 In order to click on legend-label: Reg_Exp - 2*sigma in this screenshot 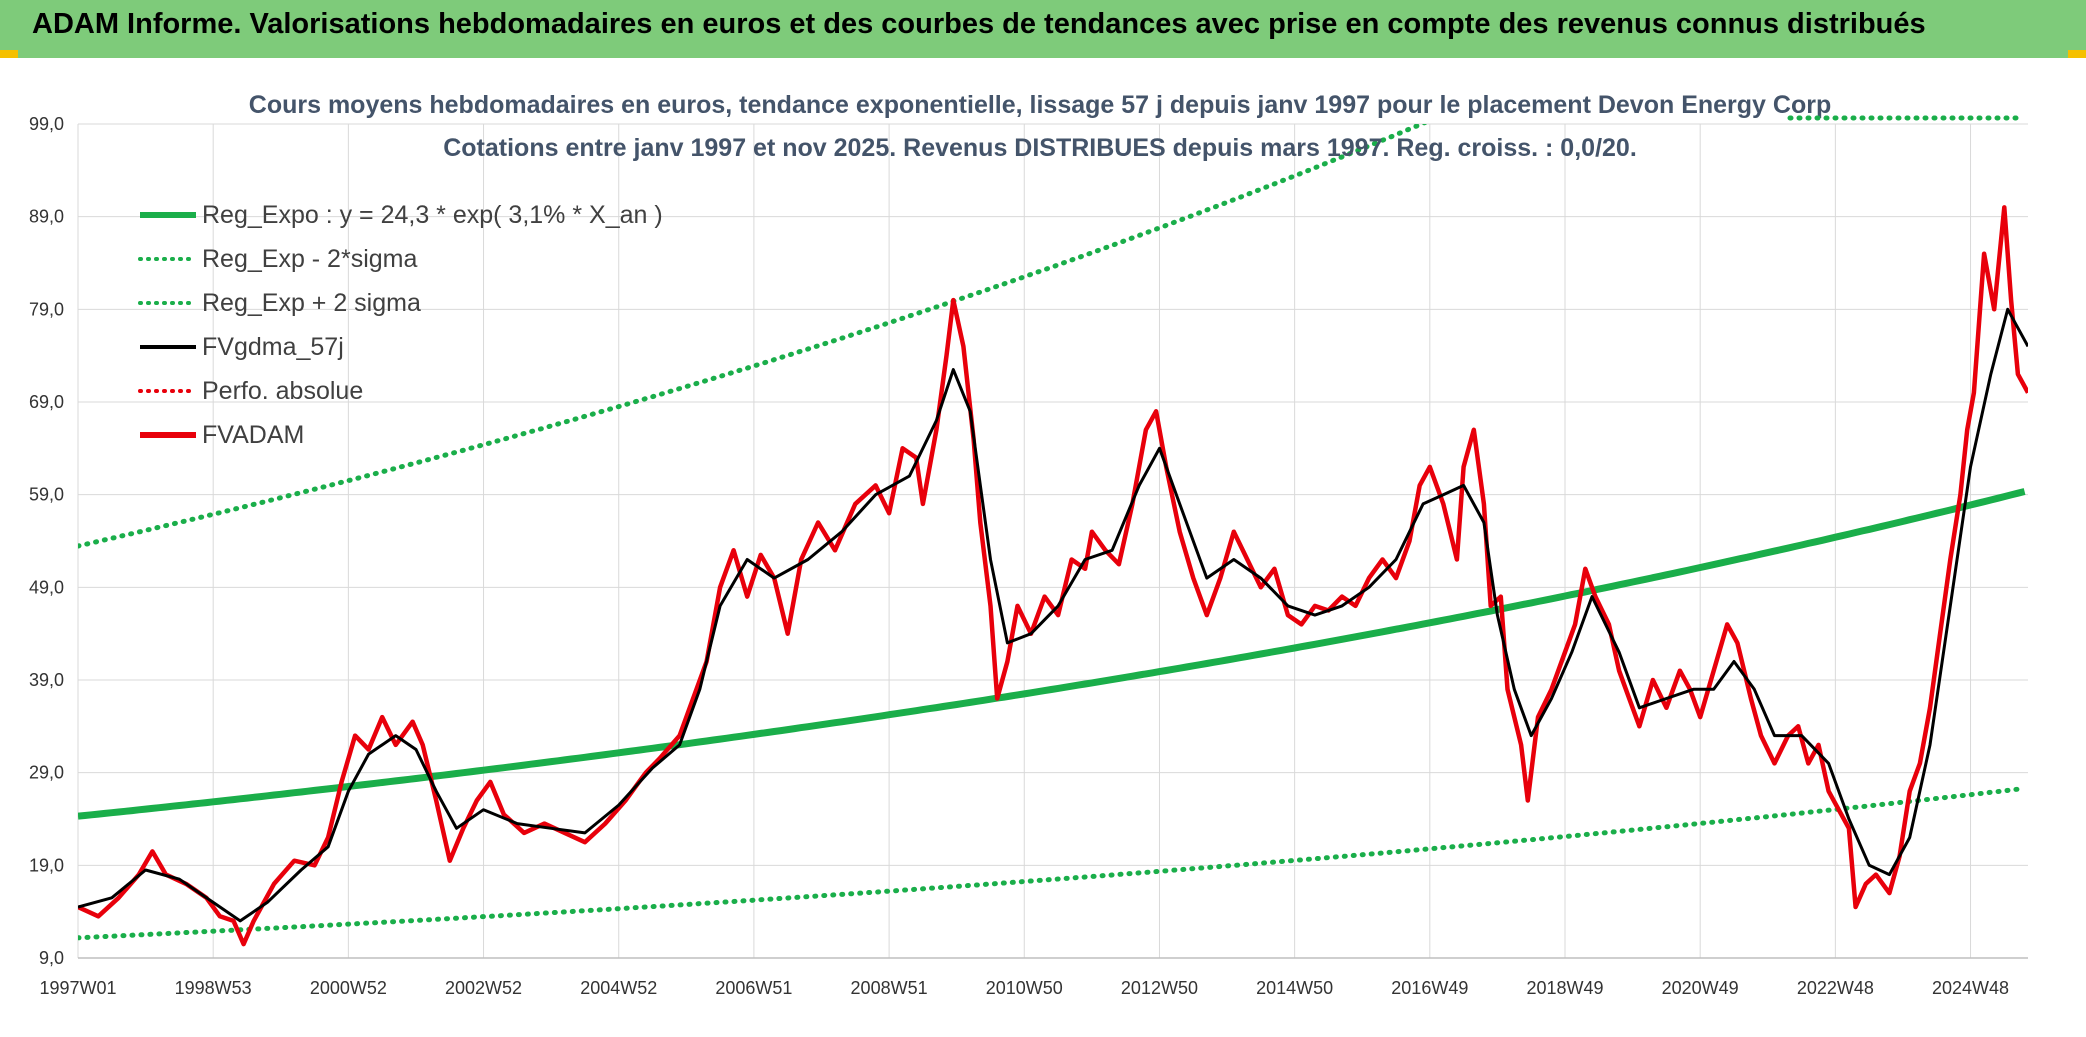, I will do `click(309, 259)`.